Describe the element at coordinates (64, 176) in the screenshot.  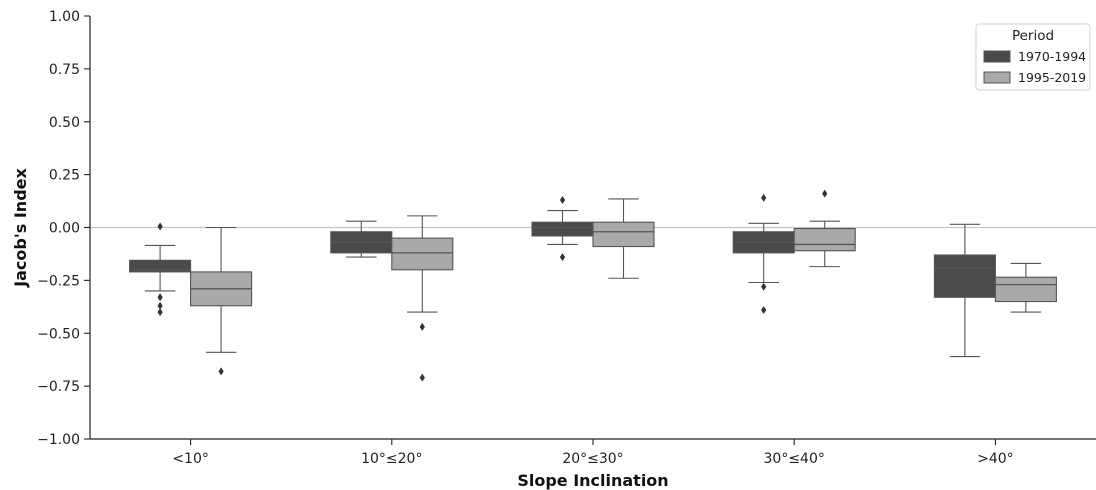
I see `y-tick-label: 0.25` at that location.